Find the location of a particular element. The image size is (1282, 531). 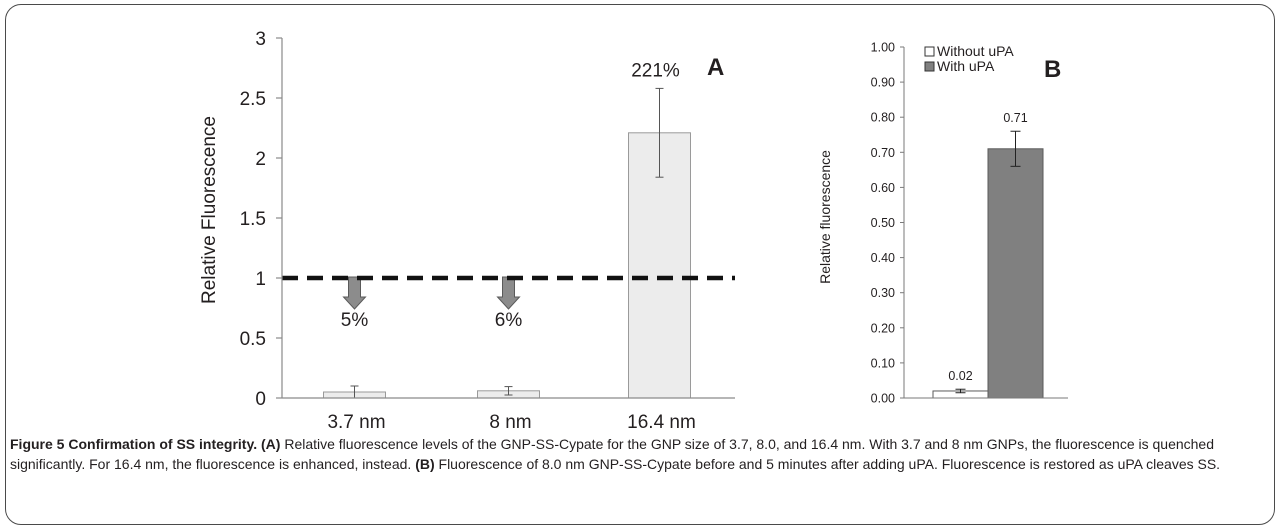

y-tick-label-b: 0.10 is located at coordinates (883, 363).